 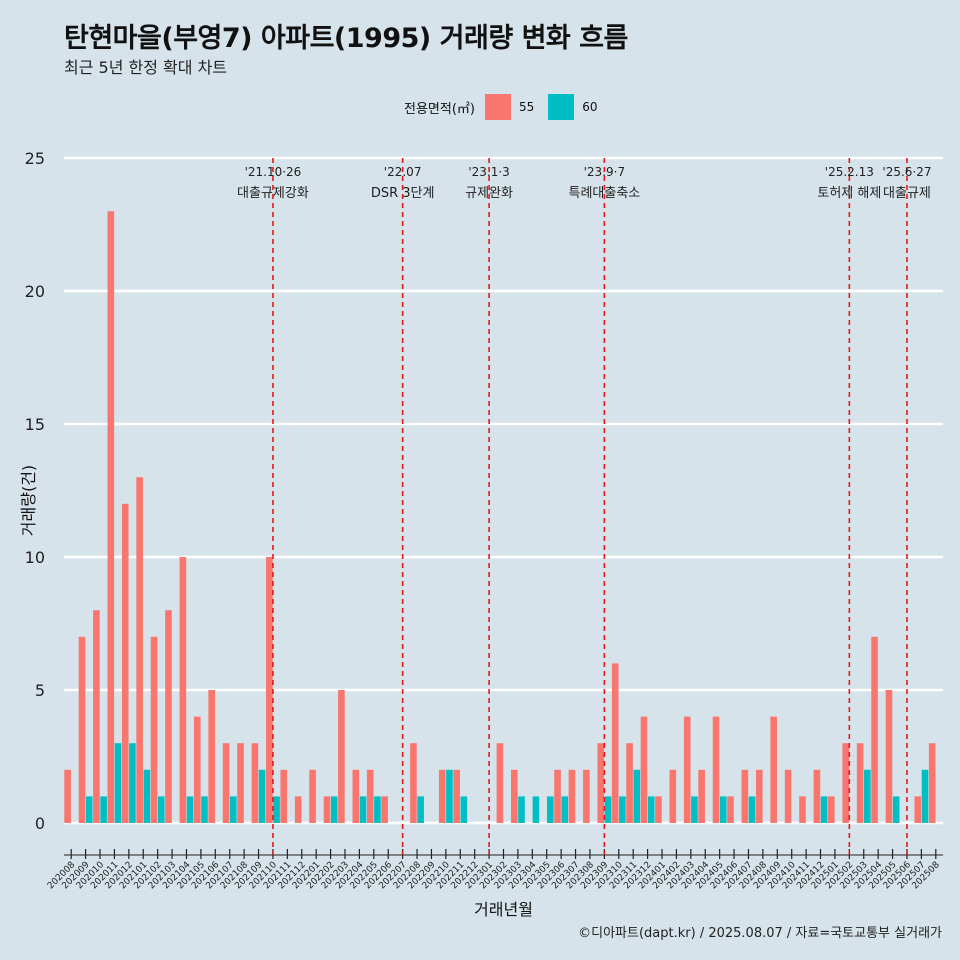 I want to click on event-name-label: 대출규제강화, so click(x=273, y=193).